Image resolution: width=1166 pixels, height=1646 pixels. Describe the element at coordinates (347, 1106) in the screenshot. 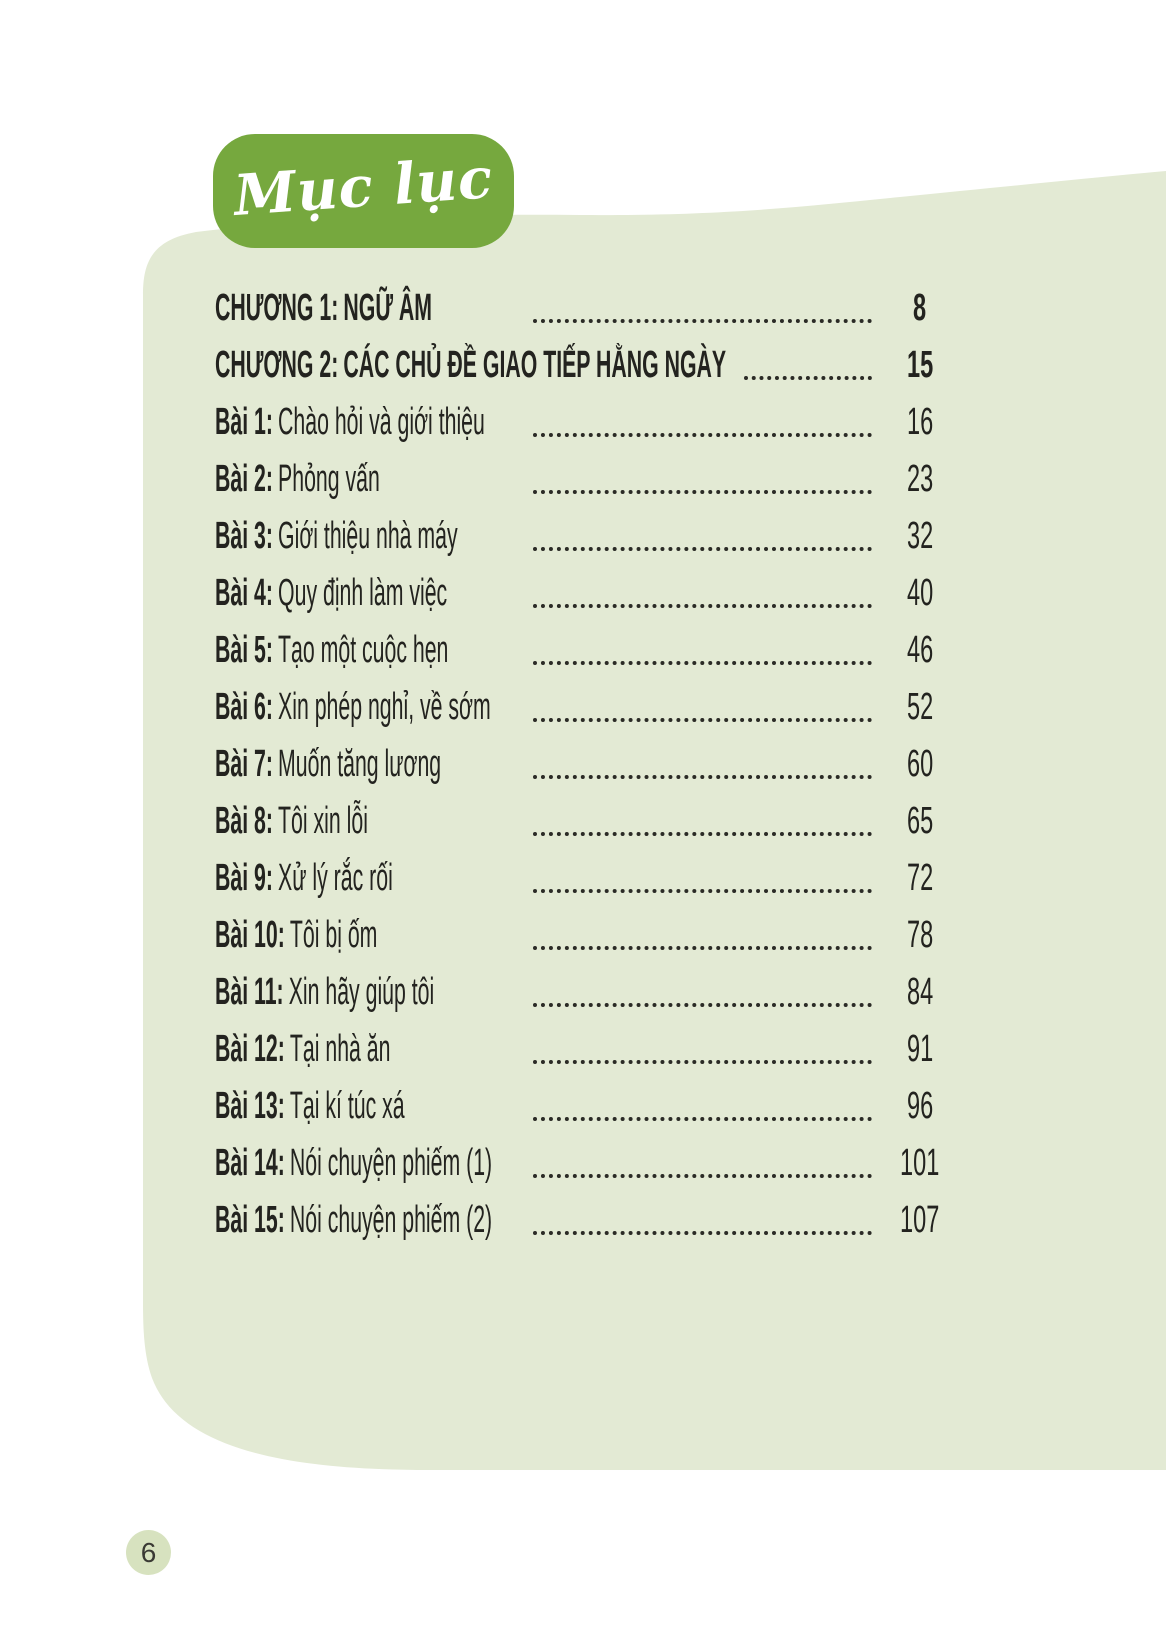

I see `entry-title: Tại kí túc xá` at that location.